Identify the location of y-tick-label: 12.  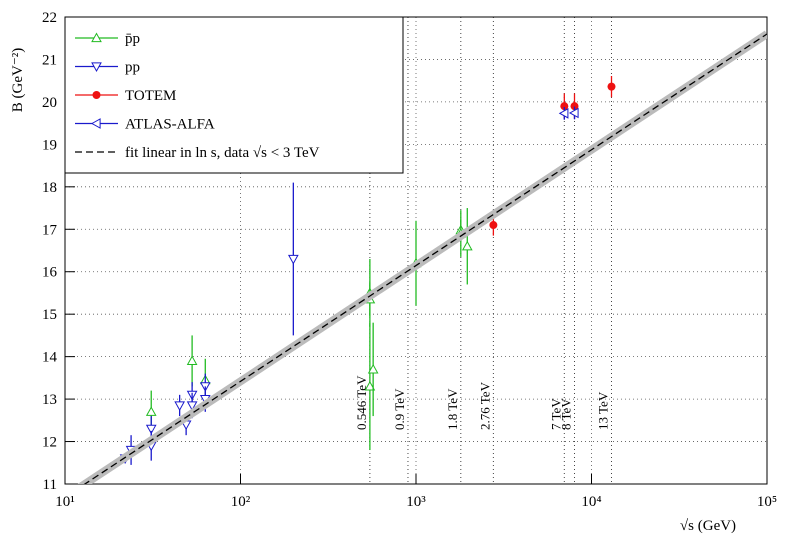
(49, 443).